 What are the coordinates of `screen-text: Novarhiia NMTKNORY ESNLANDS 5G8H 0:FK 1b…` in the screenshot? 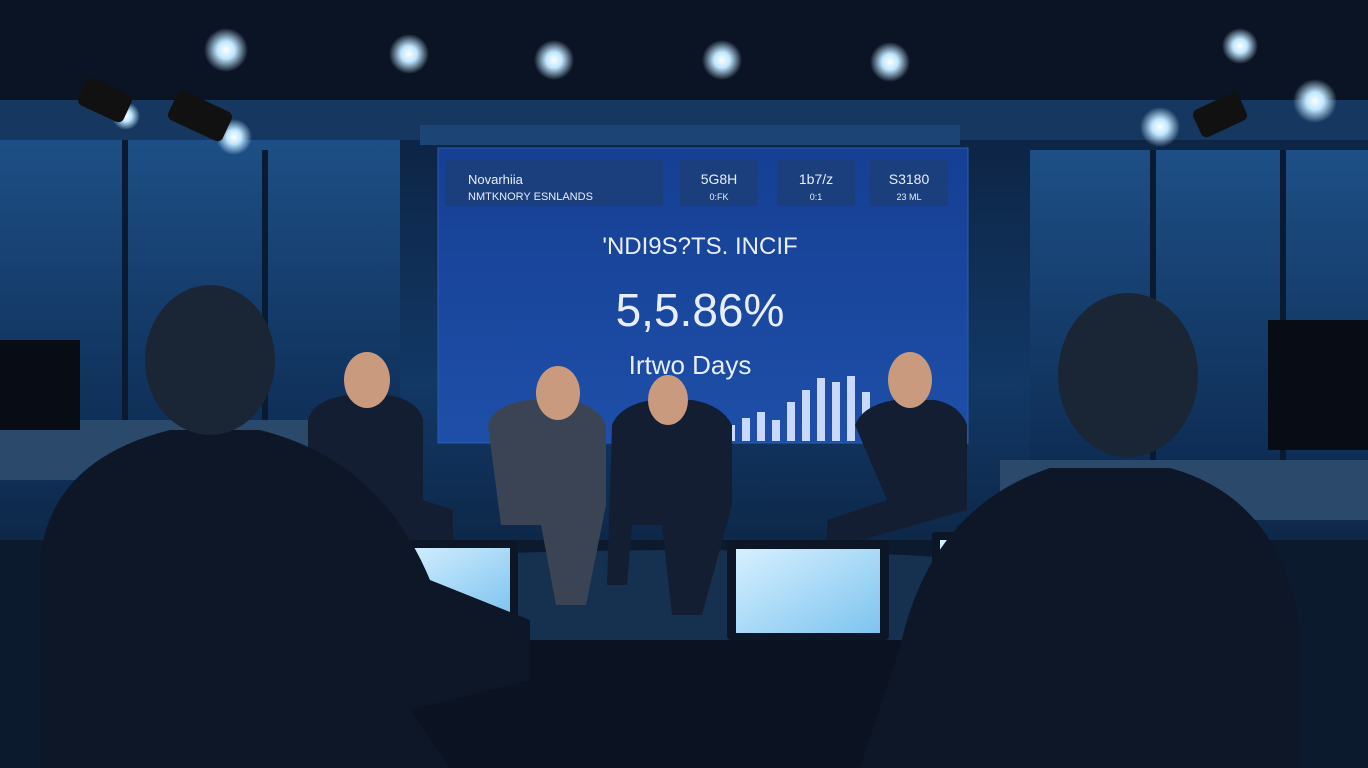 It's located at (698, 275).